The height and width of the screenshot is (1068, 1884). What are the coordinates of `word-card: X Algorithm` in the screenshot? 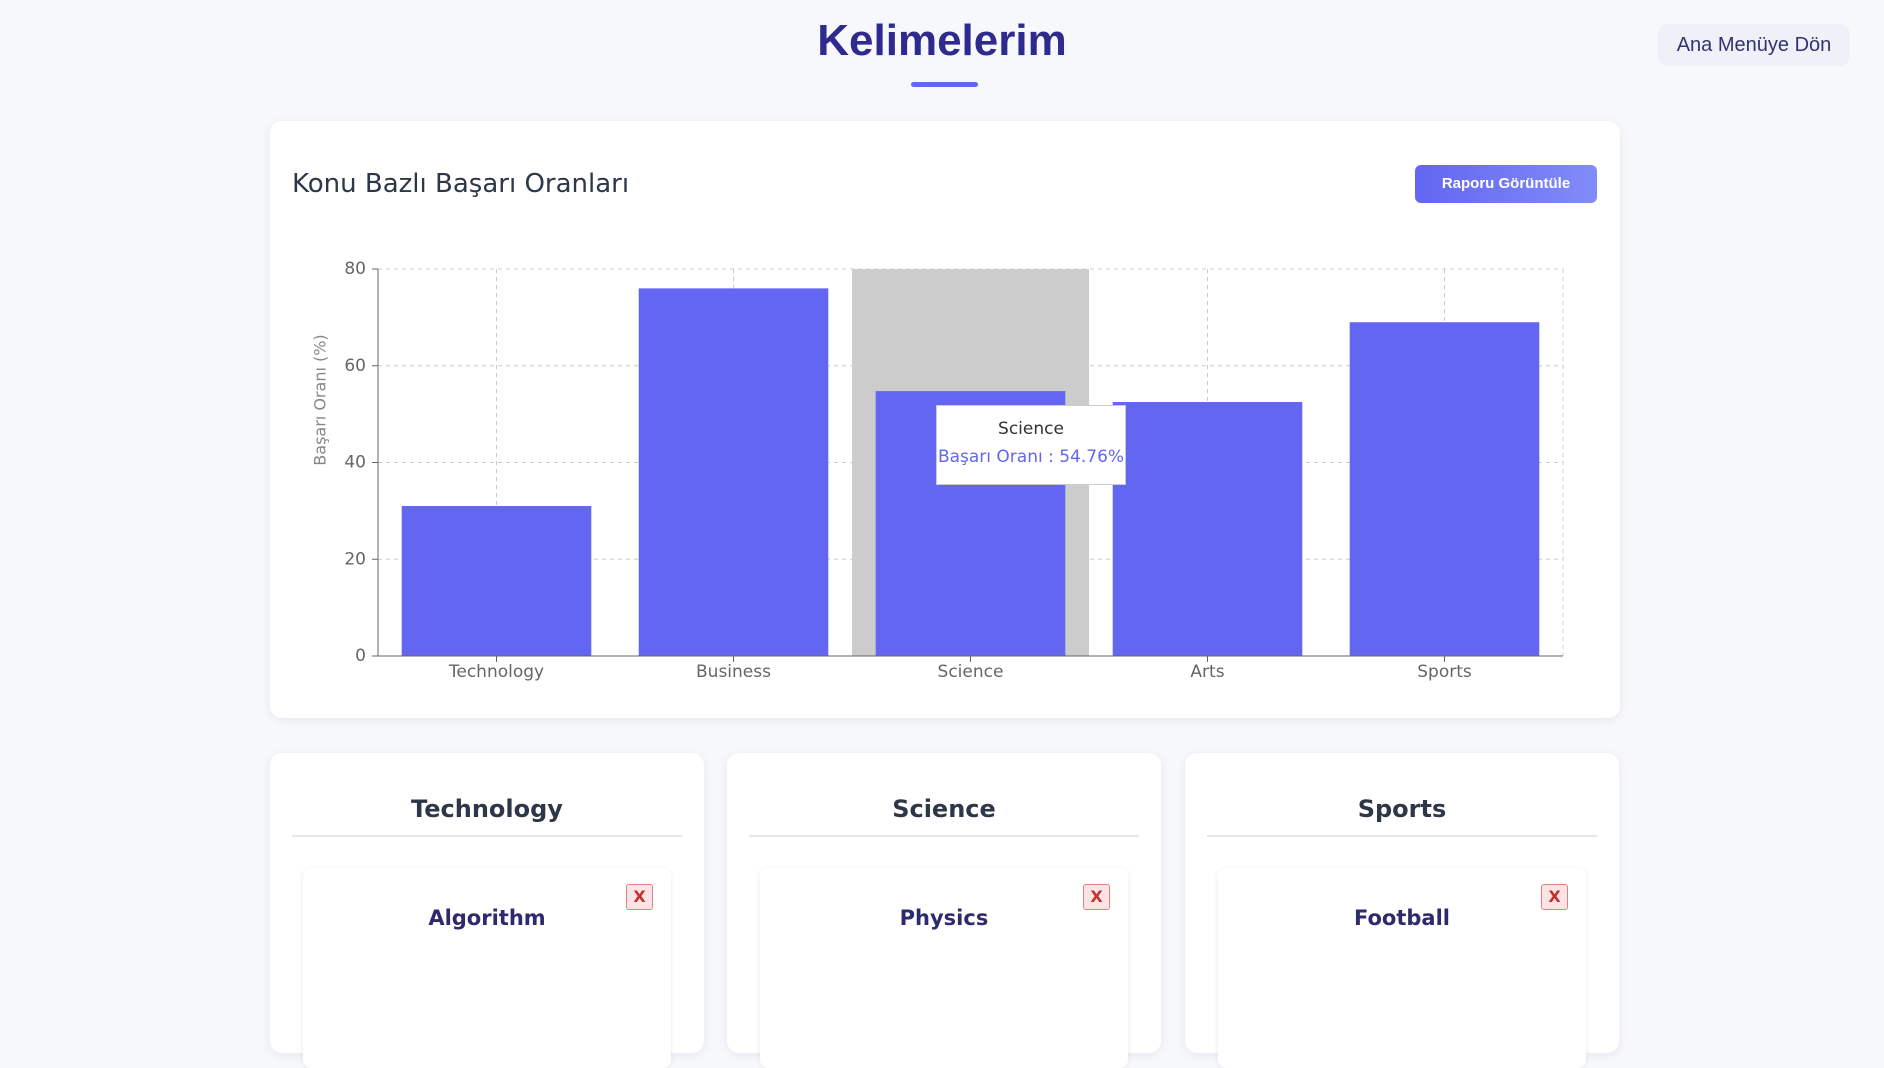 It's located at (487, 968).